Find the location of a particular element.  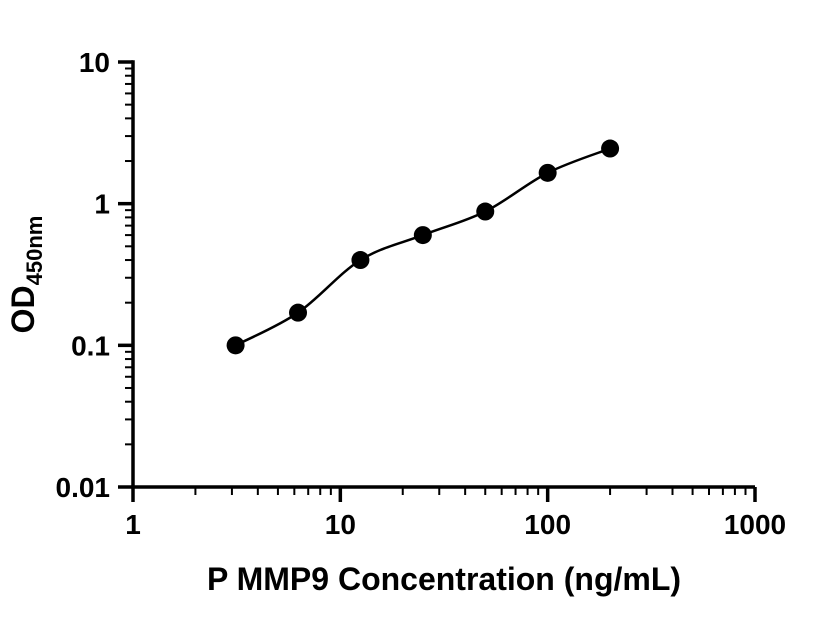

y-axis-title-base: OD is located at coordinates (23, 309).